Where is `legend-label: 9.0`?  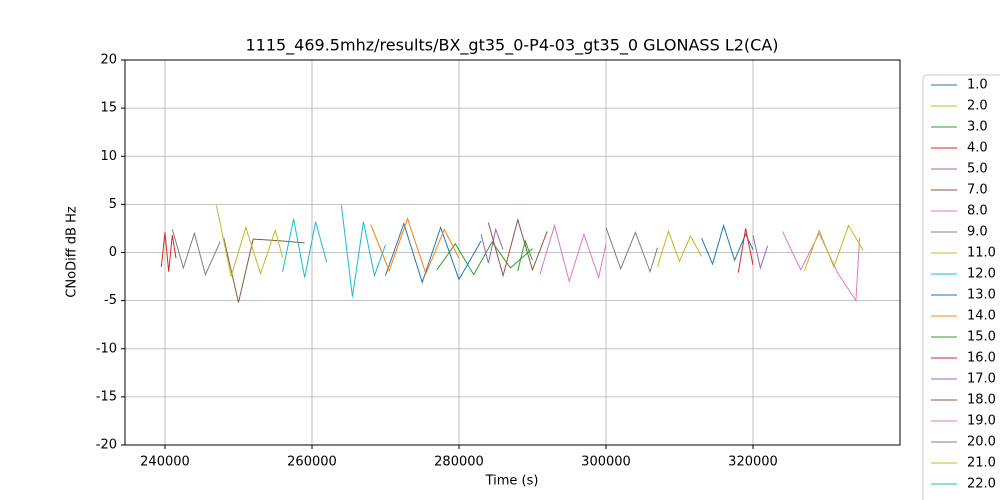 legend-label: 9.0 is located at coordinates (977, 232).